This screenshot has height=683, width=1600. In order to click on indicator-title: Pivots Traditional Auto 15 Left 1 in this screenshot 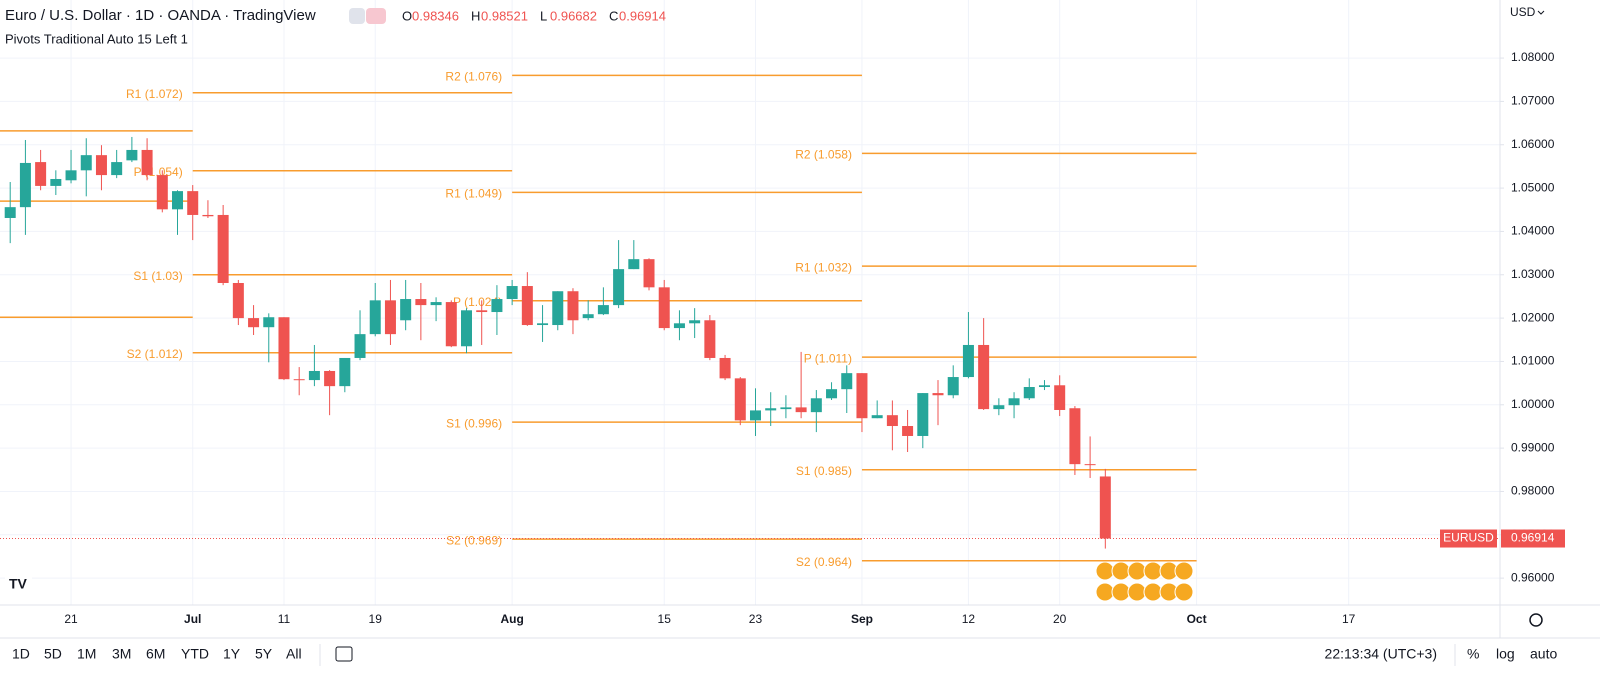, I will do `click(96, 38)`.